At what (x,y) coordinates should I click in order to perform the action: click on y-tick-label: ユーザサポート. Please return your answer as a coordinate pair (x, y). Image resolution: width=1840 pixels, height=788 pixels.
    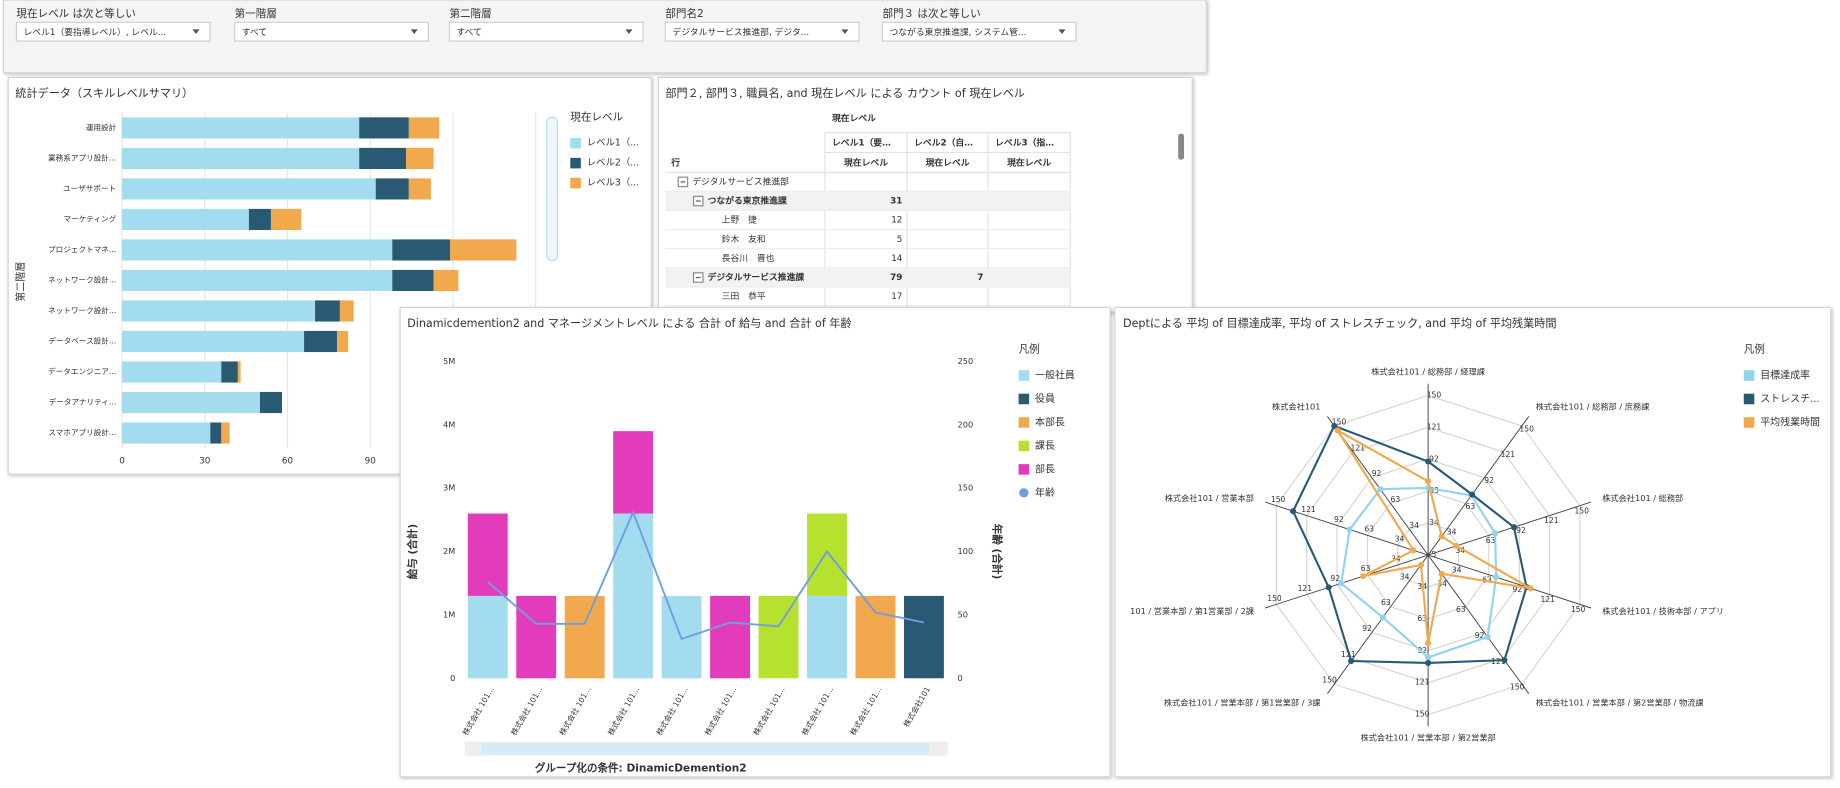
    Looking at the image, I should click on (89, 188).